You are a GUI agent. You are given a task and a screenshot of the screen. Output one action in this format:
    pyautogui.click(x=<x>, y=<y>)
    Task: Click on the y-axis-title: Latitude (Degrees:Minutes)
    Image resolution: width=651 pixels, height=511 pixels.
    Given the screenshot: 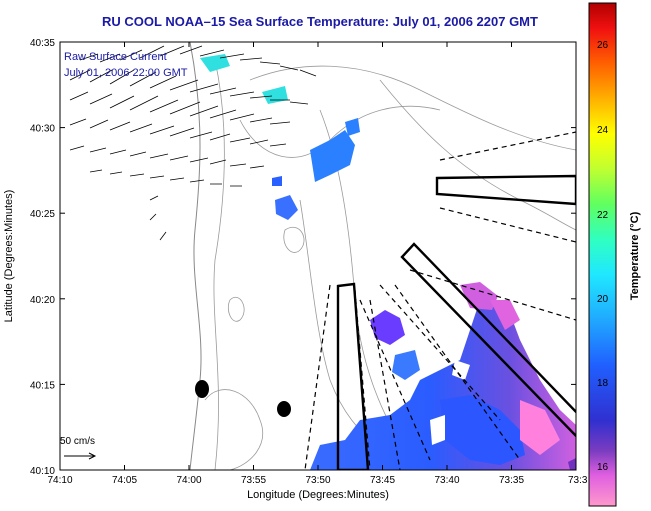 What is the action you would take?
    pyautogui.click(x=9, y=256)
    